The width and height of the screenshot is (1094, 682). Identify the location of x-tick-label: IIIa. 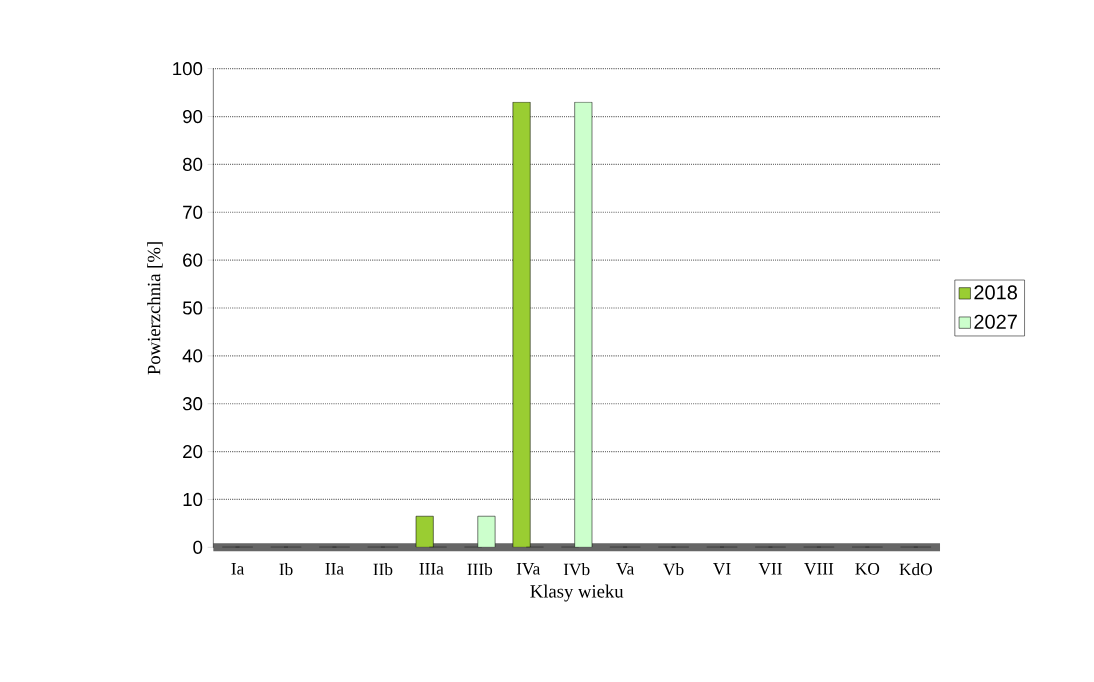
(431, 569).